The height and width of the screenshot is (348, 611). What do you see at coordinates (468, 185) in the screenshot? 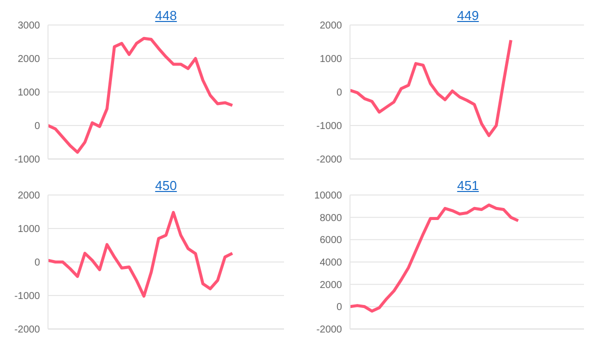
I see `chart-title: 451` at bounding box center [468, 185].